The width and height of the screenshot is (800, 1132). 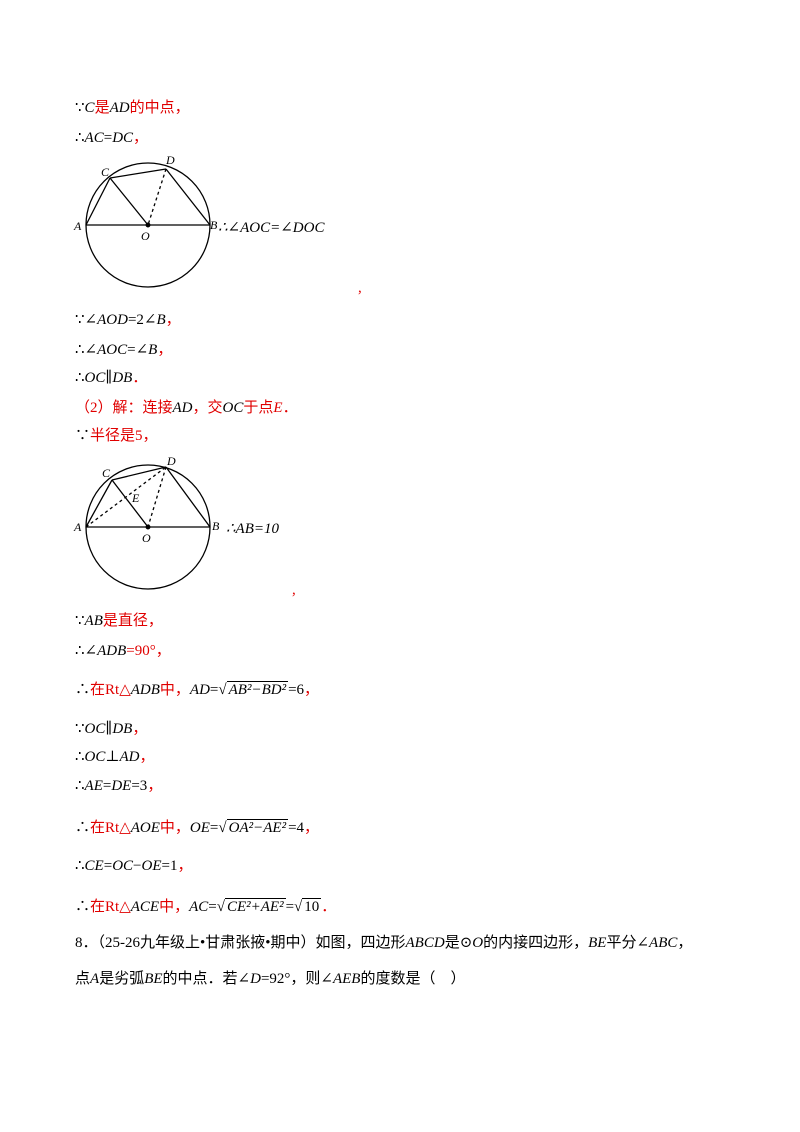 What do you see at coordinates (296, 690) in the screenshot?
I see `text-segment: =6` at bounding box center [296, 690].